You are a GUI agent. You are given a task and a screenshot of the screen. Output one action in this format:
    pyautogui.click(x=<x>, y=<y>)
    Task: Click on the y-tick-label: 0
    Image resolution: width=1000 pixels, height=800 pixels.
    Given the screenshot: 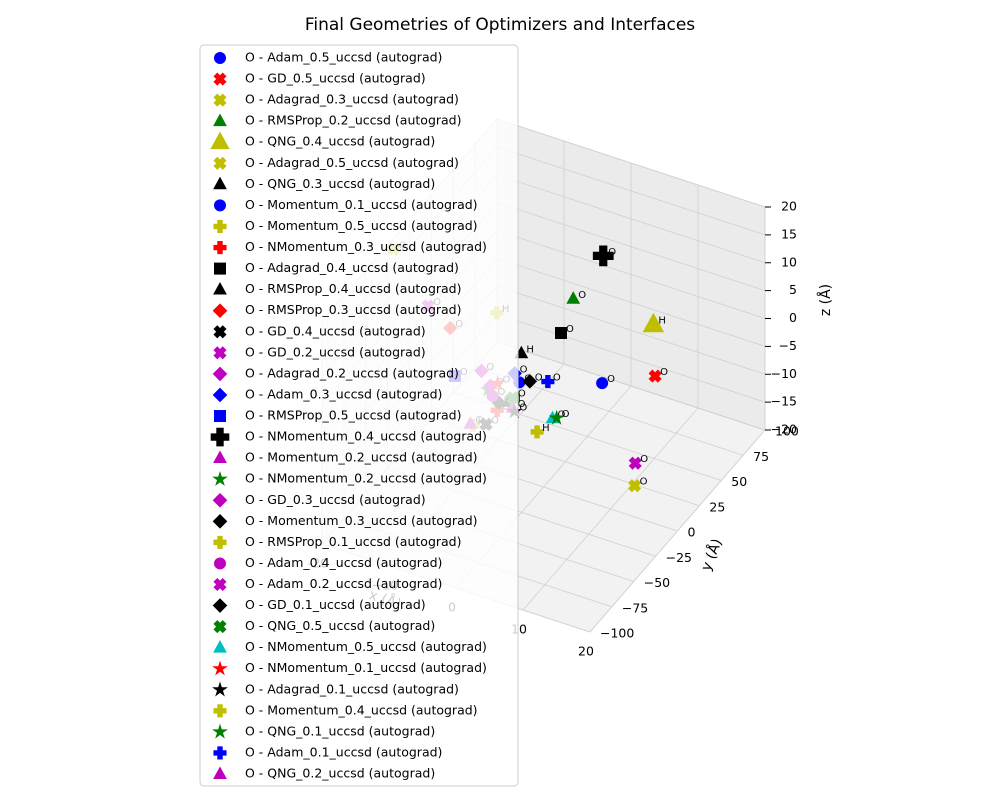 What is the action you would take?
    pyautogui.click(x=692, y=532)
    